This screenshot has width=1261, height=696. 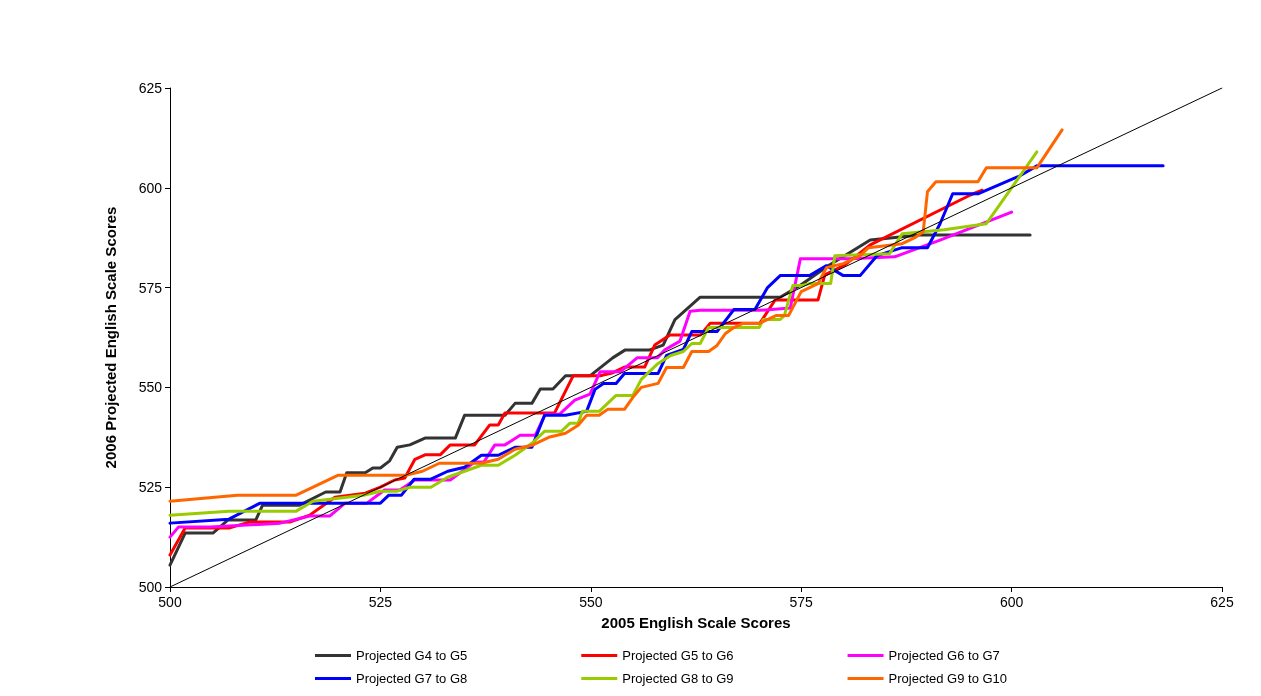 What do you see at coordinates (412, 678) in the screenshot?
I see `legend-label: Projected G7 to G8` at bounding box center [412, 678].